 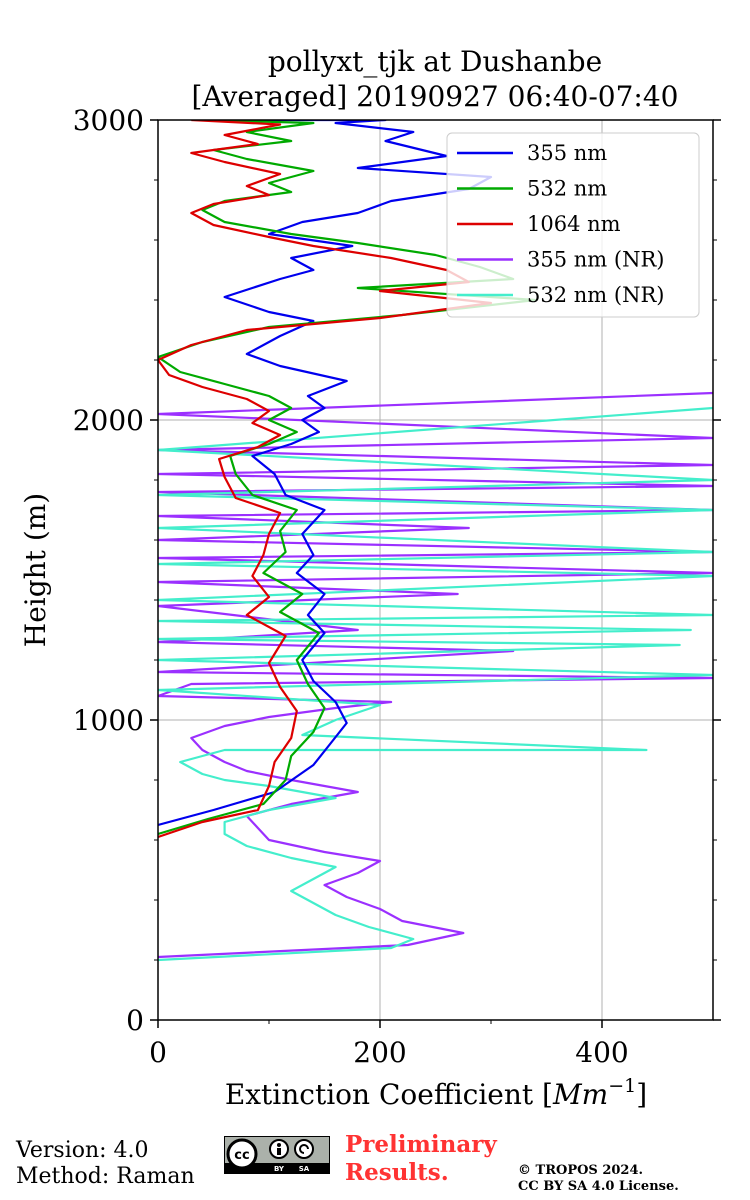 What do you see at coordinates (279, 1145) in the screenshot?
I see `by-icon-head` at bounding box center [279, 1145].